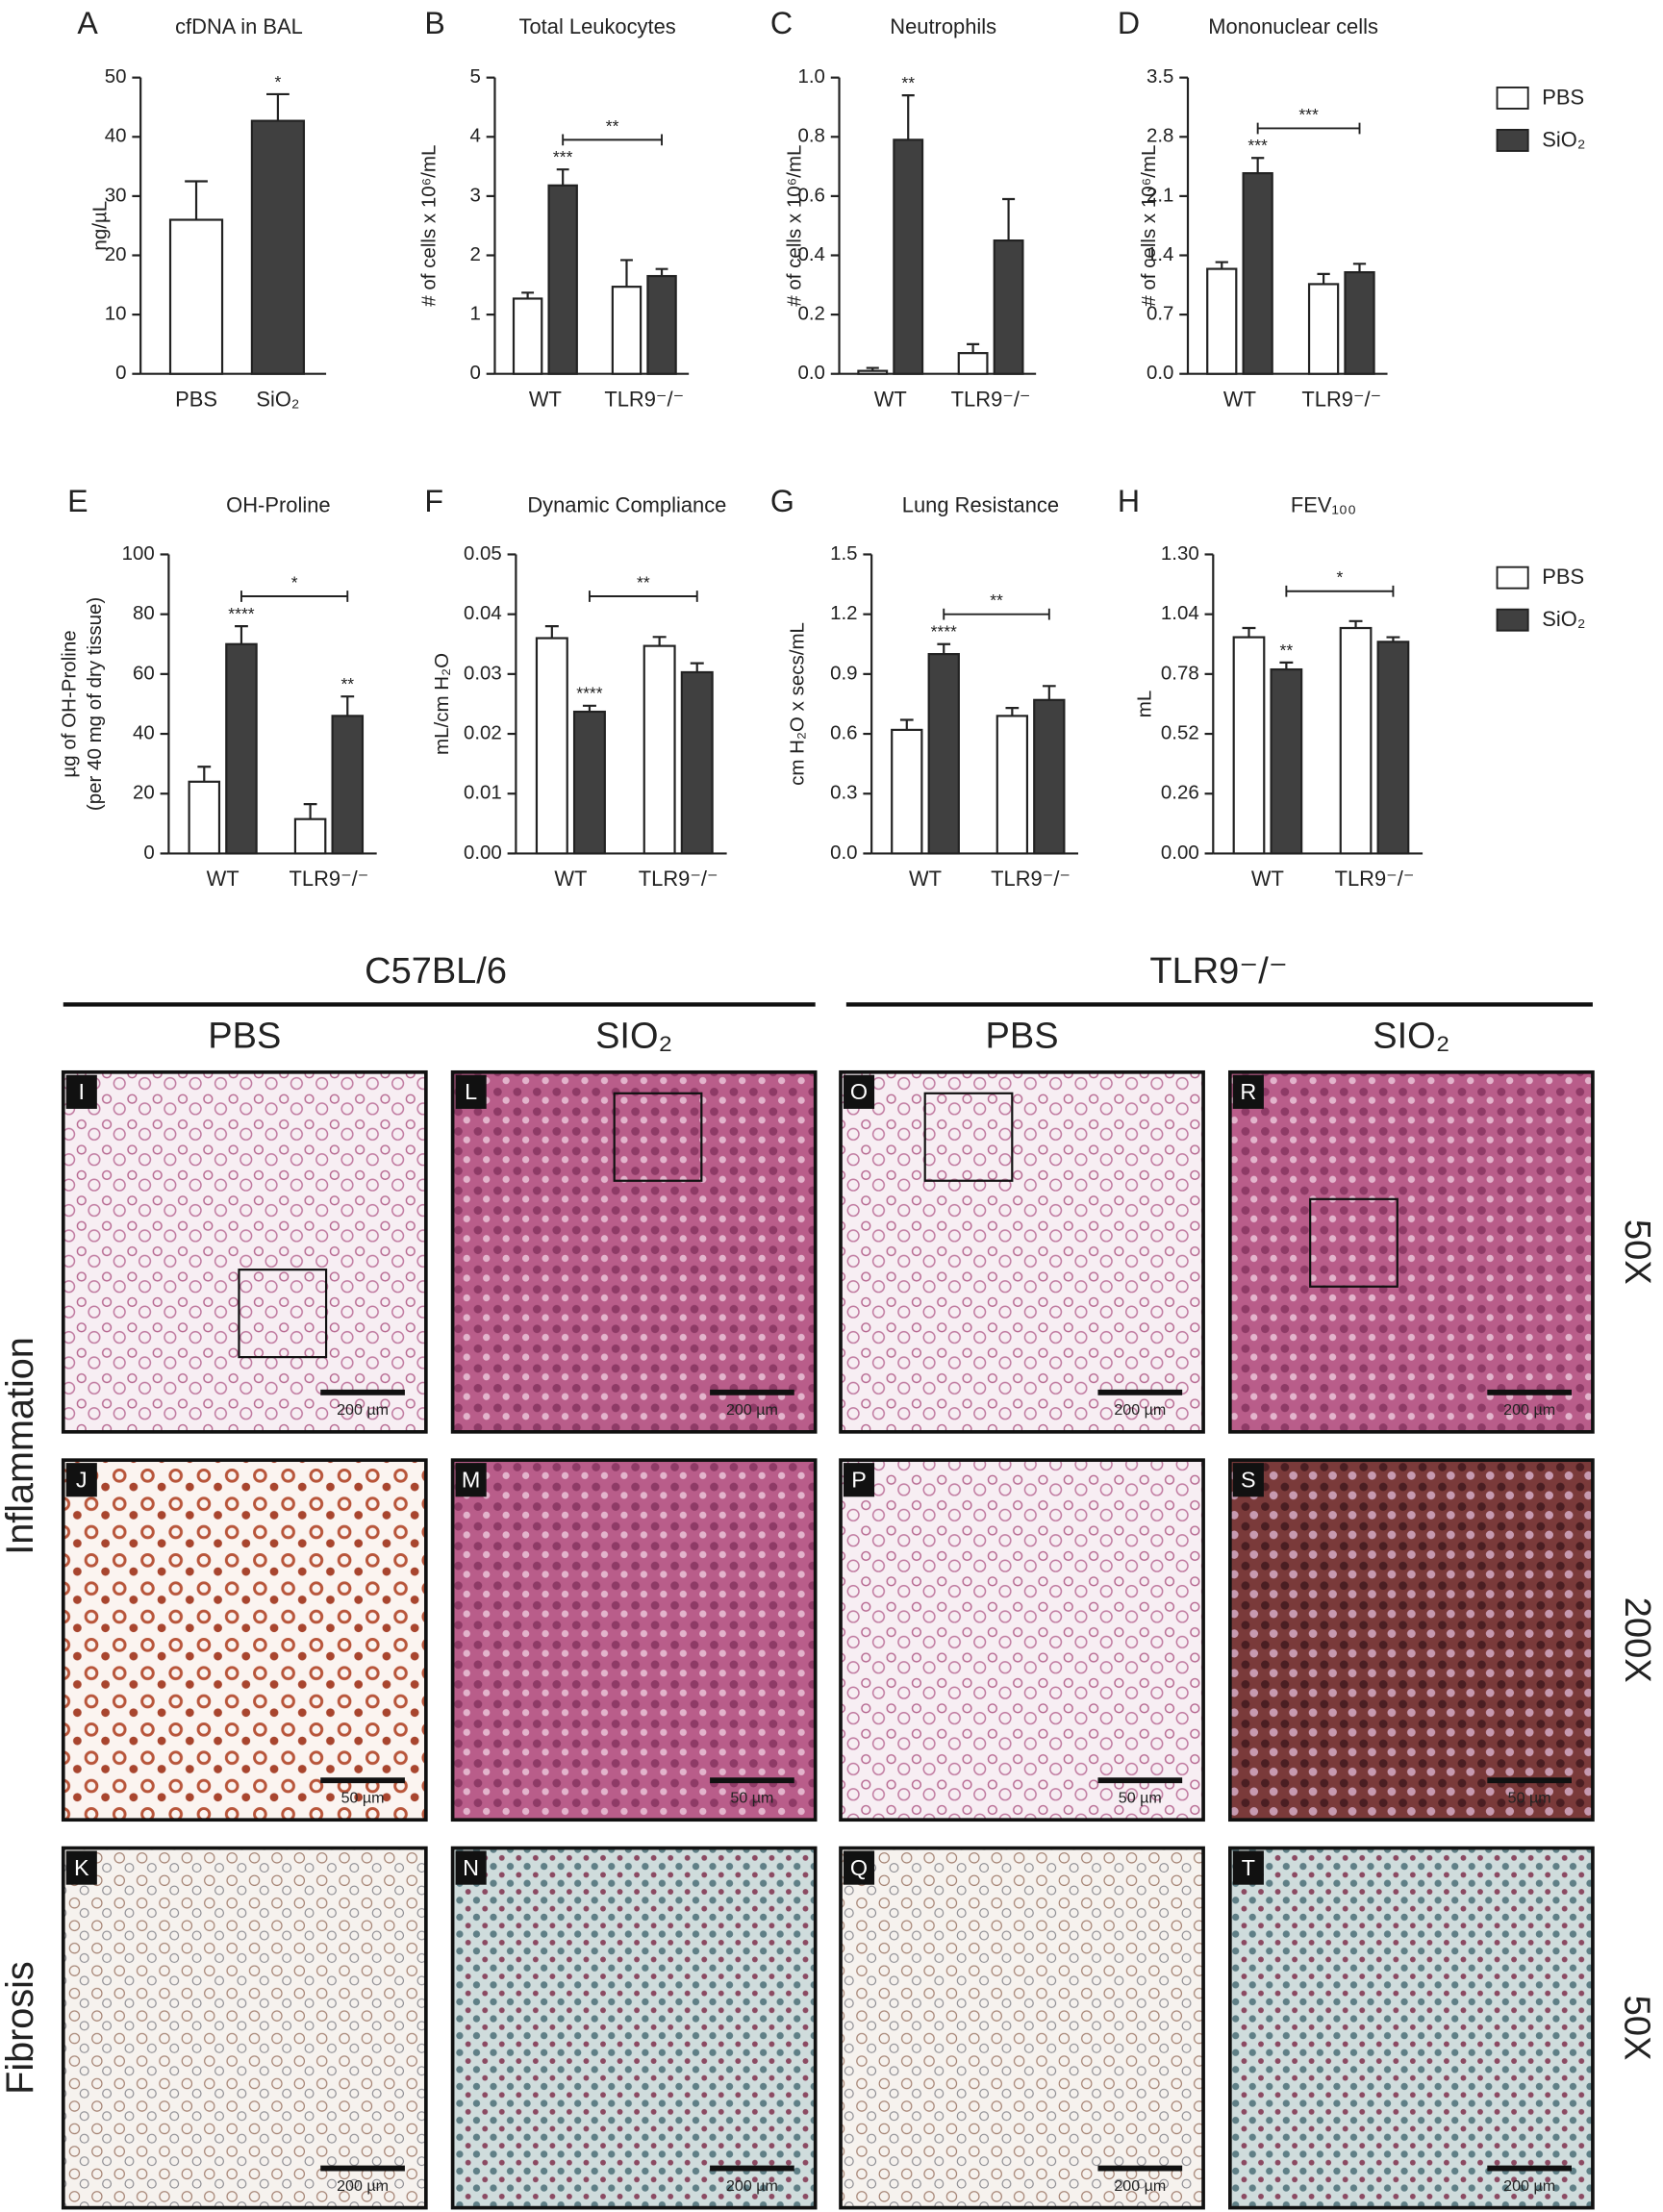 The width and height of the screenshot is (1663, 2212). What do you see at coordinates (1129, 23) in the screenshot?
I see `panel-letter: D` at bounding box center [1129, 23].